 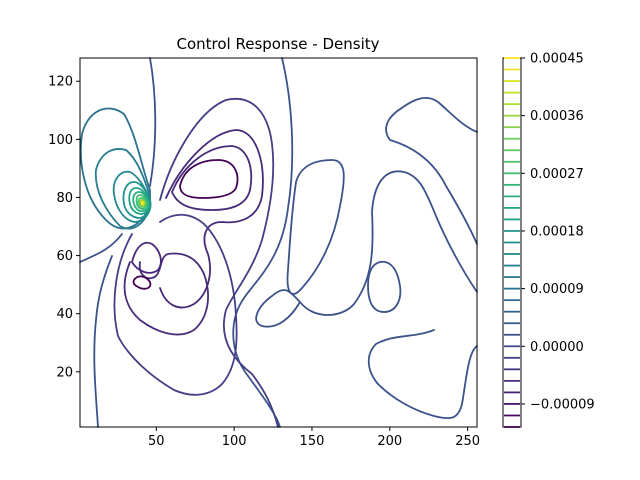 What do you see at coordinates (557, 174) in the screenshot?
I see `colorbar-tick-label: 0.00027` at bounding box center [557, 174].